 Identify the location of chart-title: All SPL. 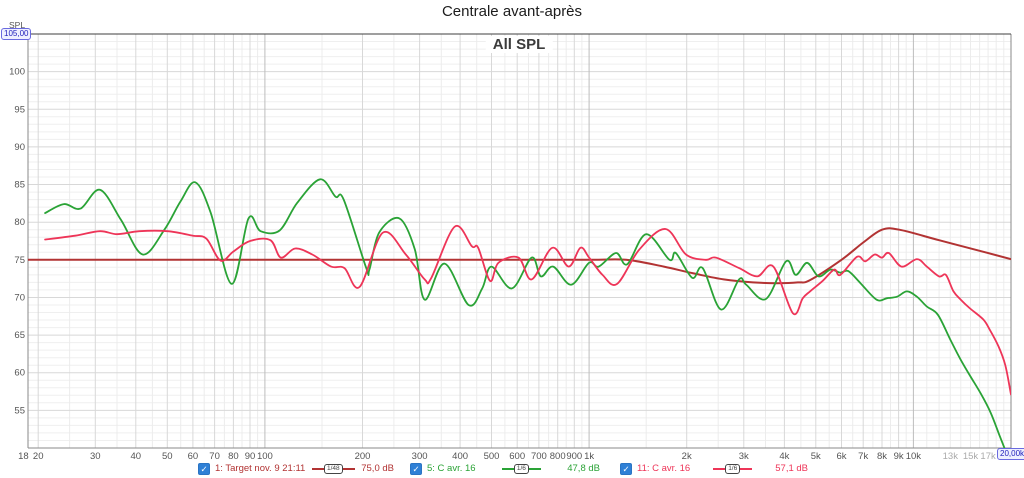
(519, 44).